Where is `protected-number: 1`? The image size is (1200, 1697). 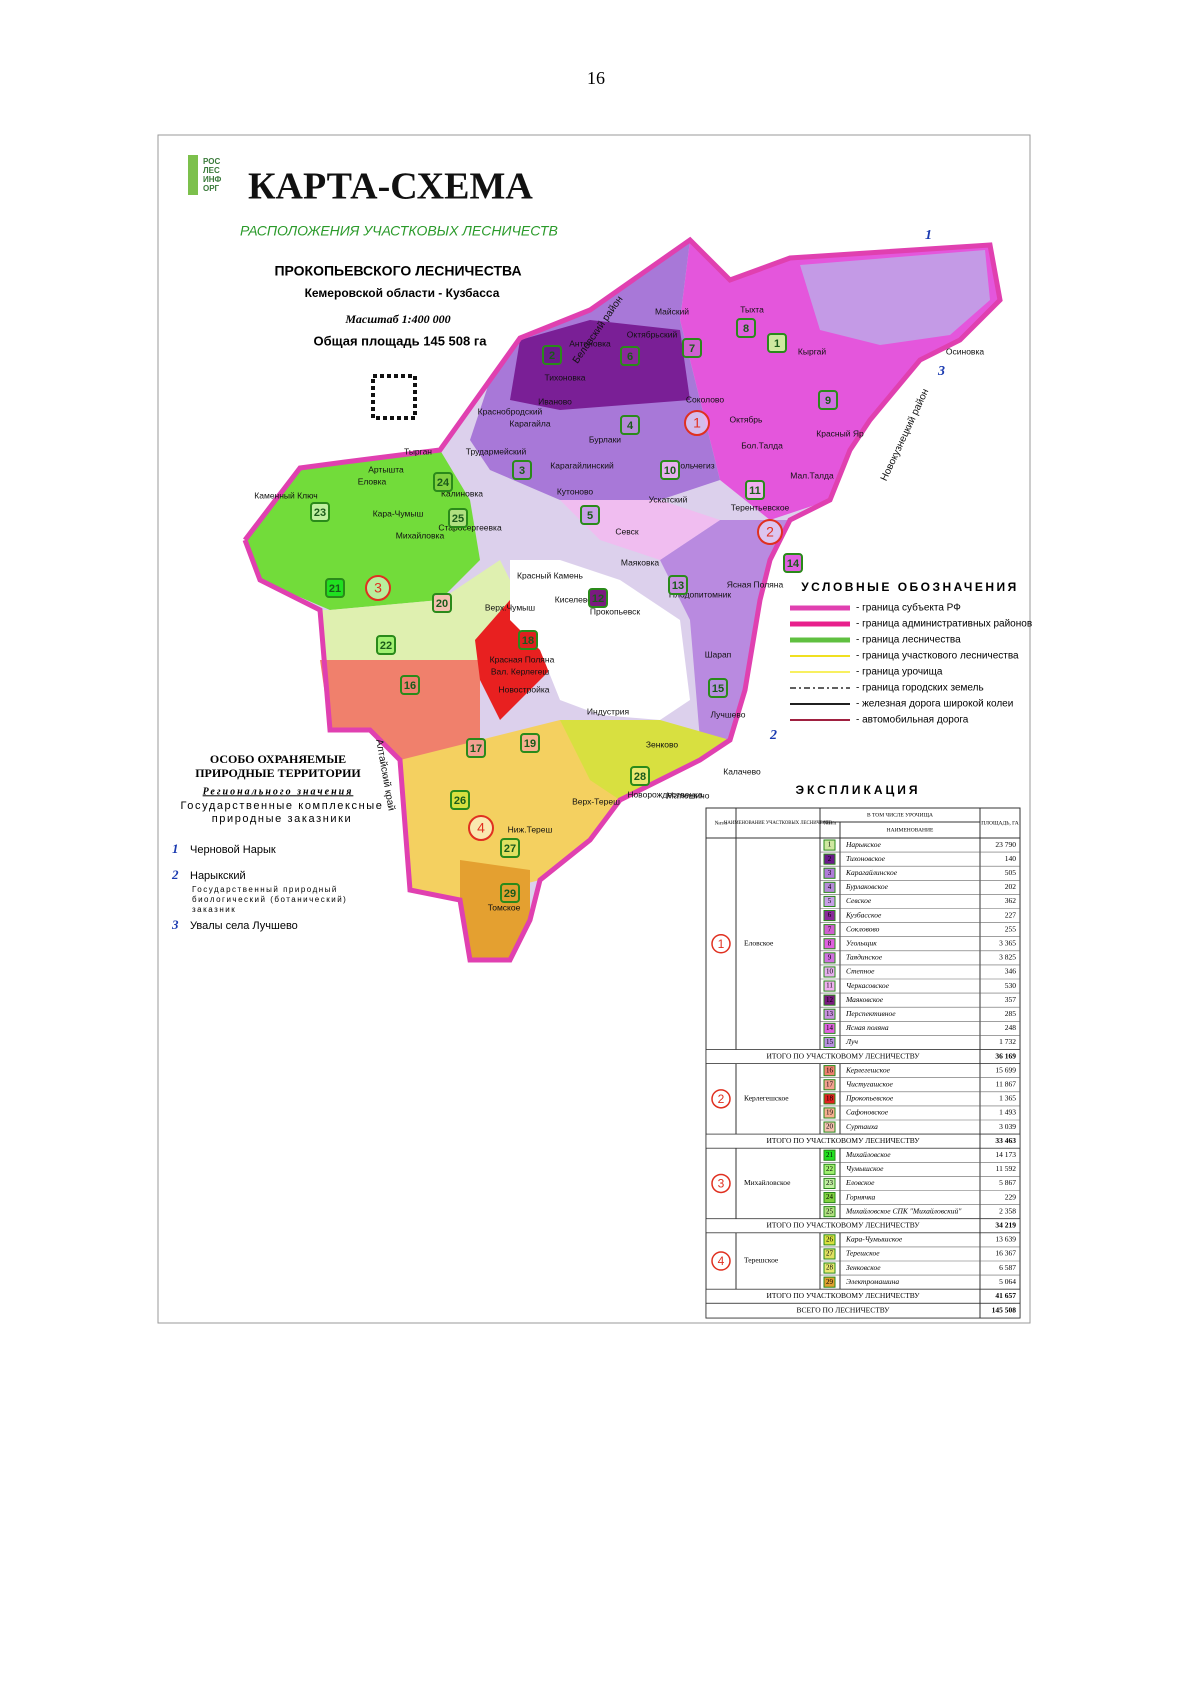 protected-number: 1 is located at coordinates (175, 848).